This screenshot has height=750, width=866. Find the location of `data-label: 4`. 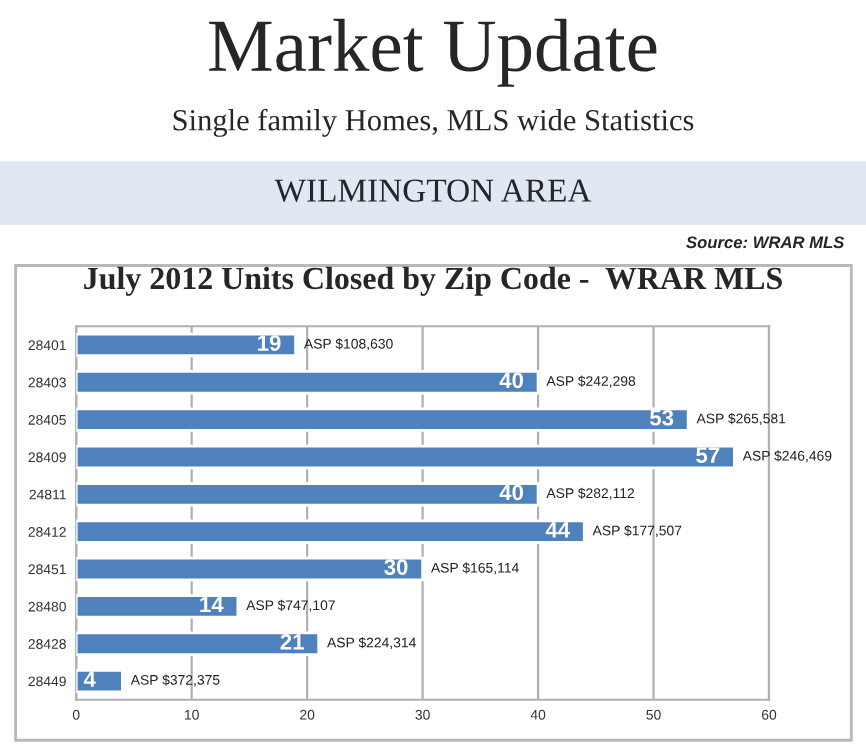

data-label: 4 is located at coordinates (89, 679).